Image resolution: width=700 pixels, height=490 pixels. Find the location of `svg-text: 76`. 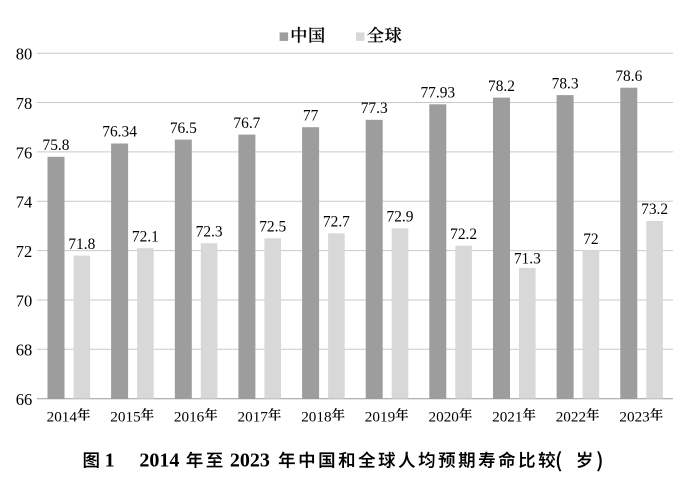

svg-text: 76 is located at coordinates (24, 152).